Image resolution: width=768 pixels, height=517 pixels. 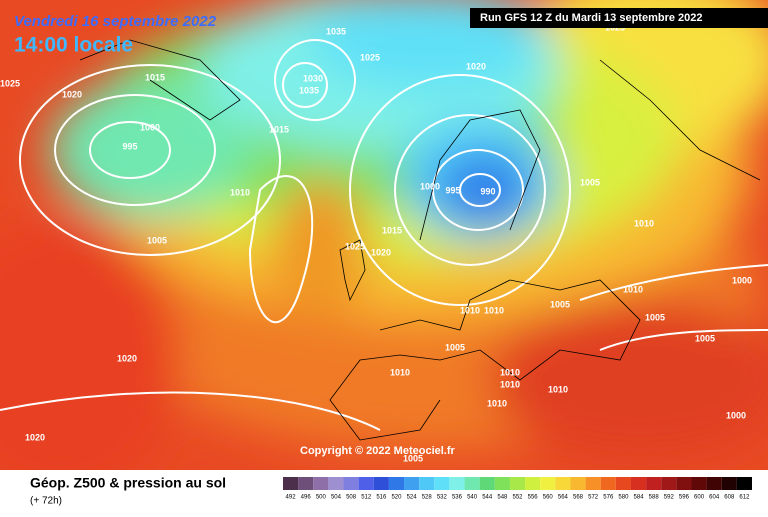 I want to click on scale-label: 552, so click(x=517, y=498).